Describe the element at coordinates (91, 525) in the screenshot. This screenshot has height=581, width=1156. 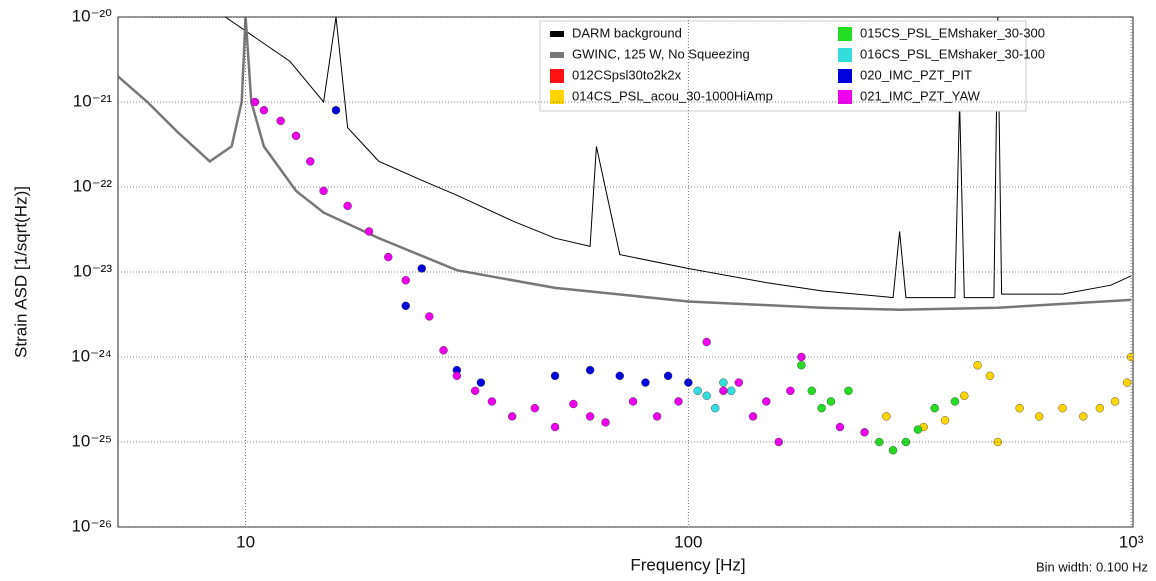
I see `y-tick-label: 10⁻²⁶` at that location.